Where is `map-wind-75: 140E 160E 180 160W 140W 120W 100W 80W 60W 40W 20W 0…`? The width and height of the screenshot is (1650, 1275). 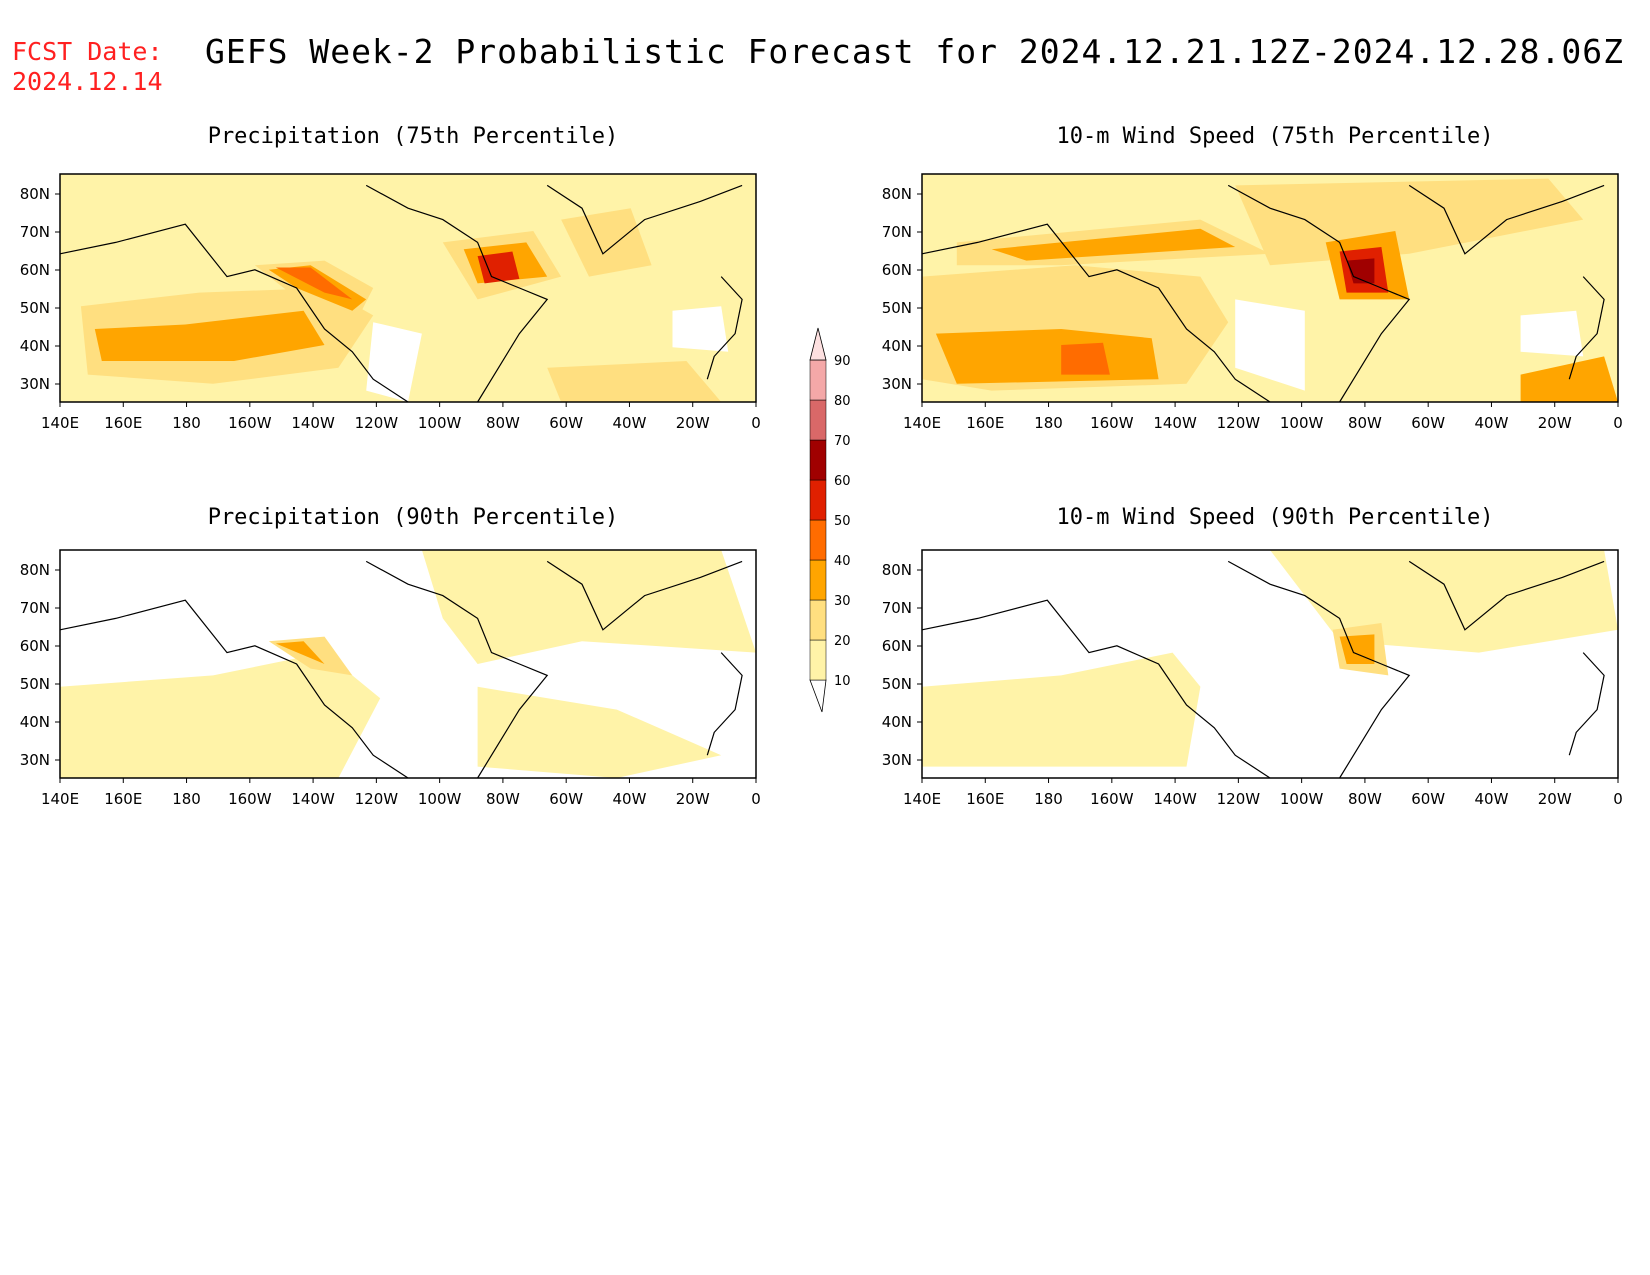
map-wind-75: 140E 160E 180 160W 140W 120W 100W 80W 60W 40W 20W 0… is located at coordinates (1252, 302).